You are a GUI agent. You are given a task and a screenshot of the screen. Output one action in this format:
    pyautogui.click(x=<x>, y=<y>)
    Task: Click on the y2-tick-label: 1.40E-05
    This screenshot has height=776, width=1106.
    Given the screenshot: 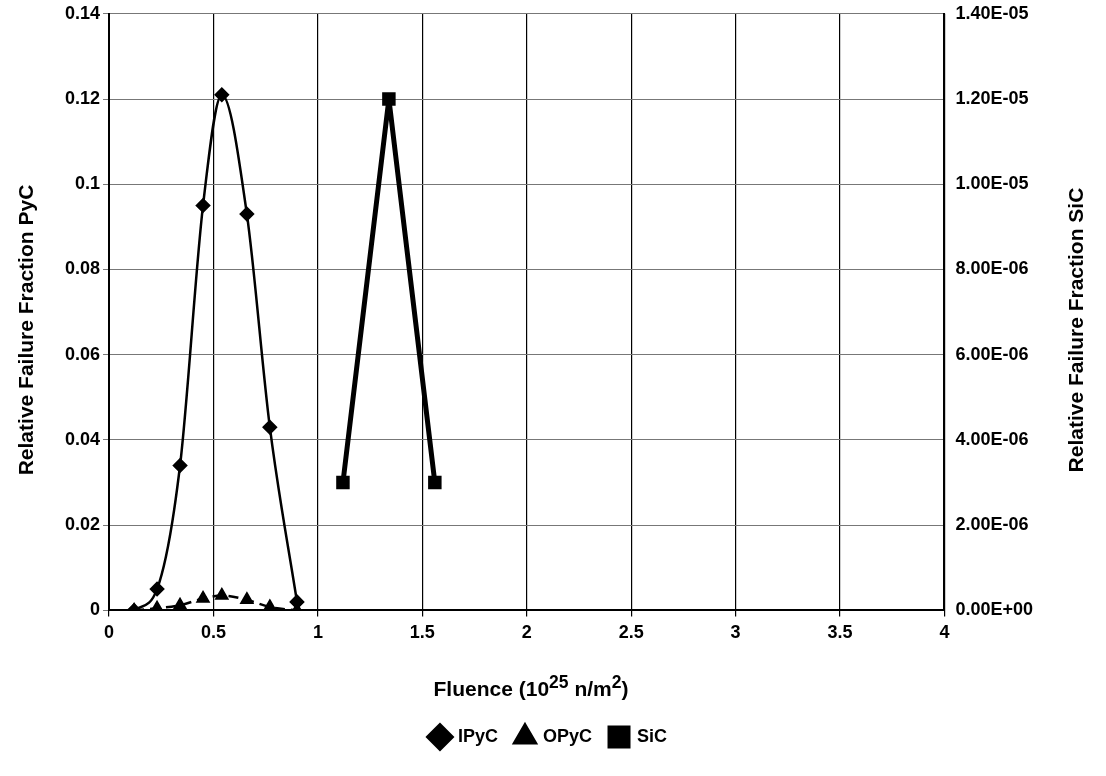 What is the action you would take?
    pyautogui.click(x=992, y=12)
    